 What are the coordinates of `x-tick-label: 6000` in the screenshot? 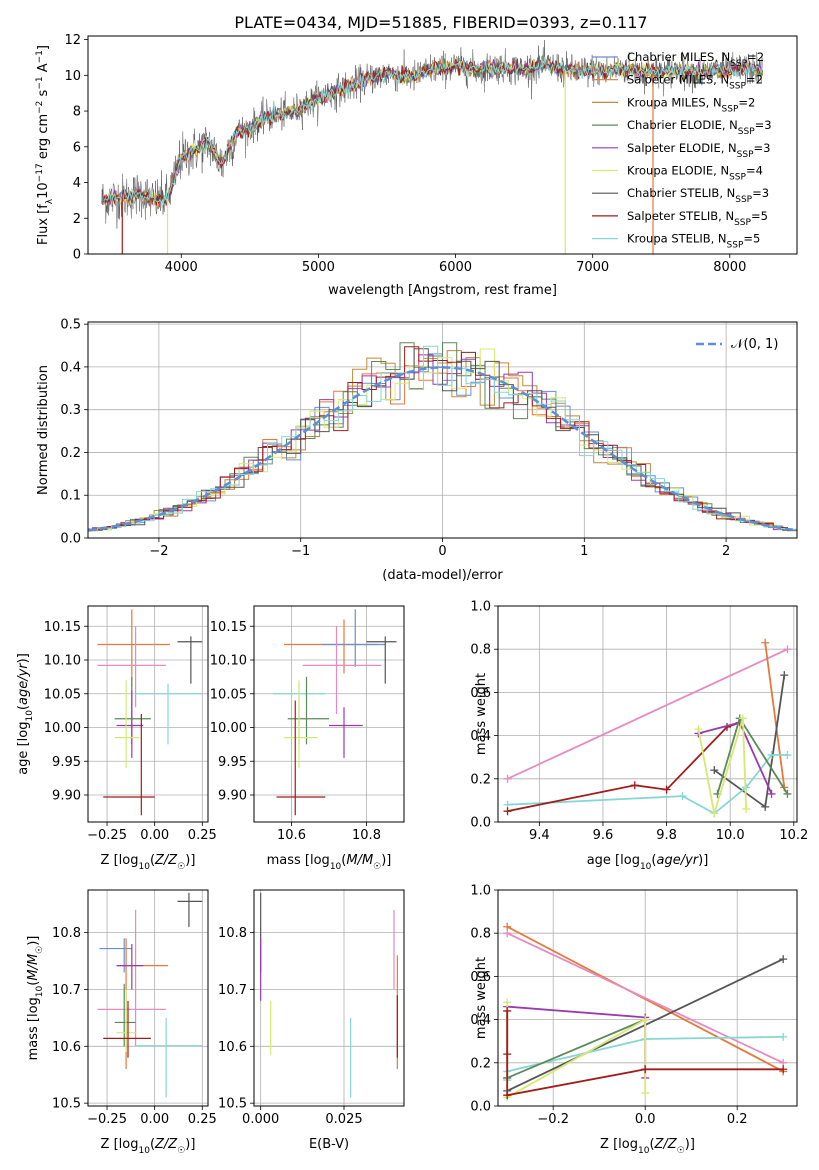 It's located at (455, 267).